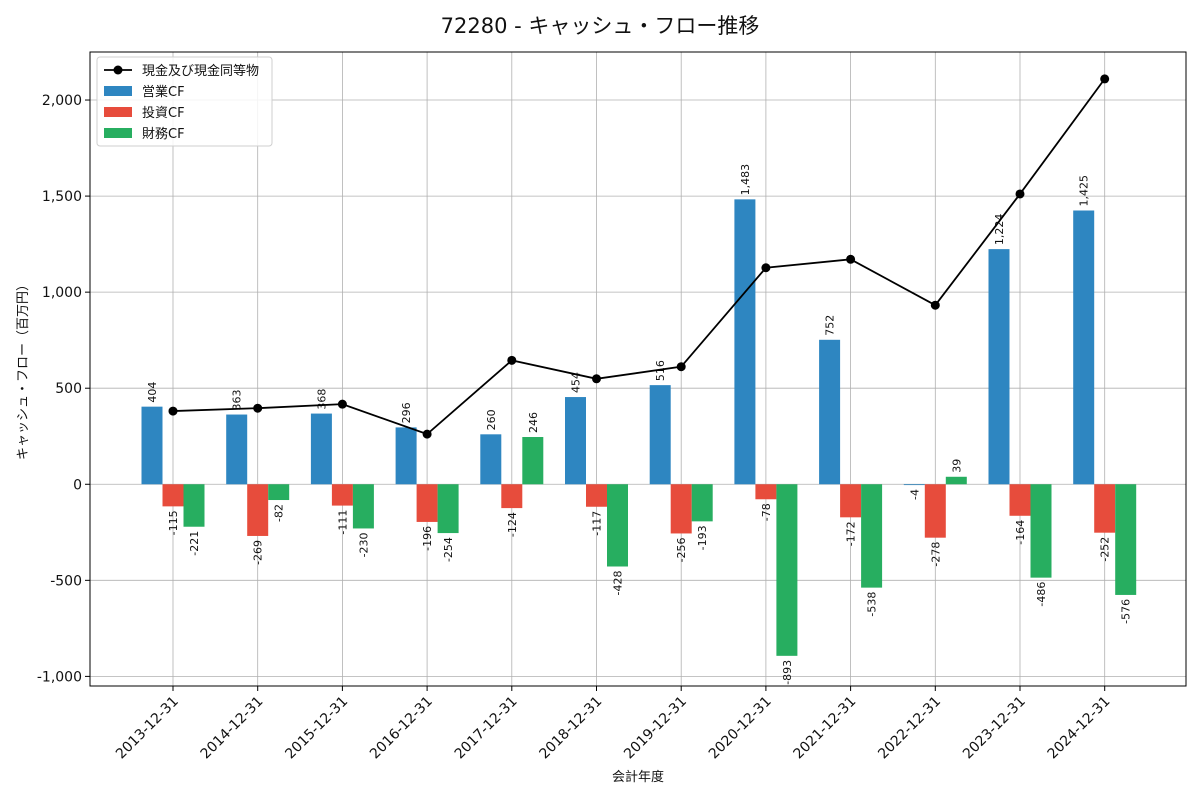 This screenshot has height=800, width=1200. I want to click on bar-value-label: -538, so click(872, 604).